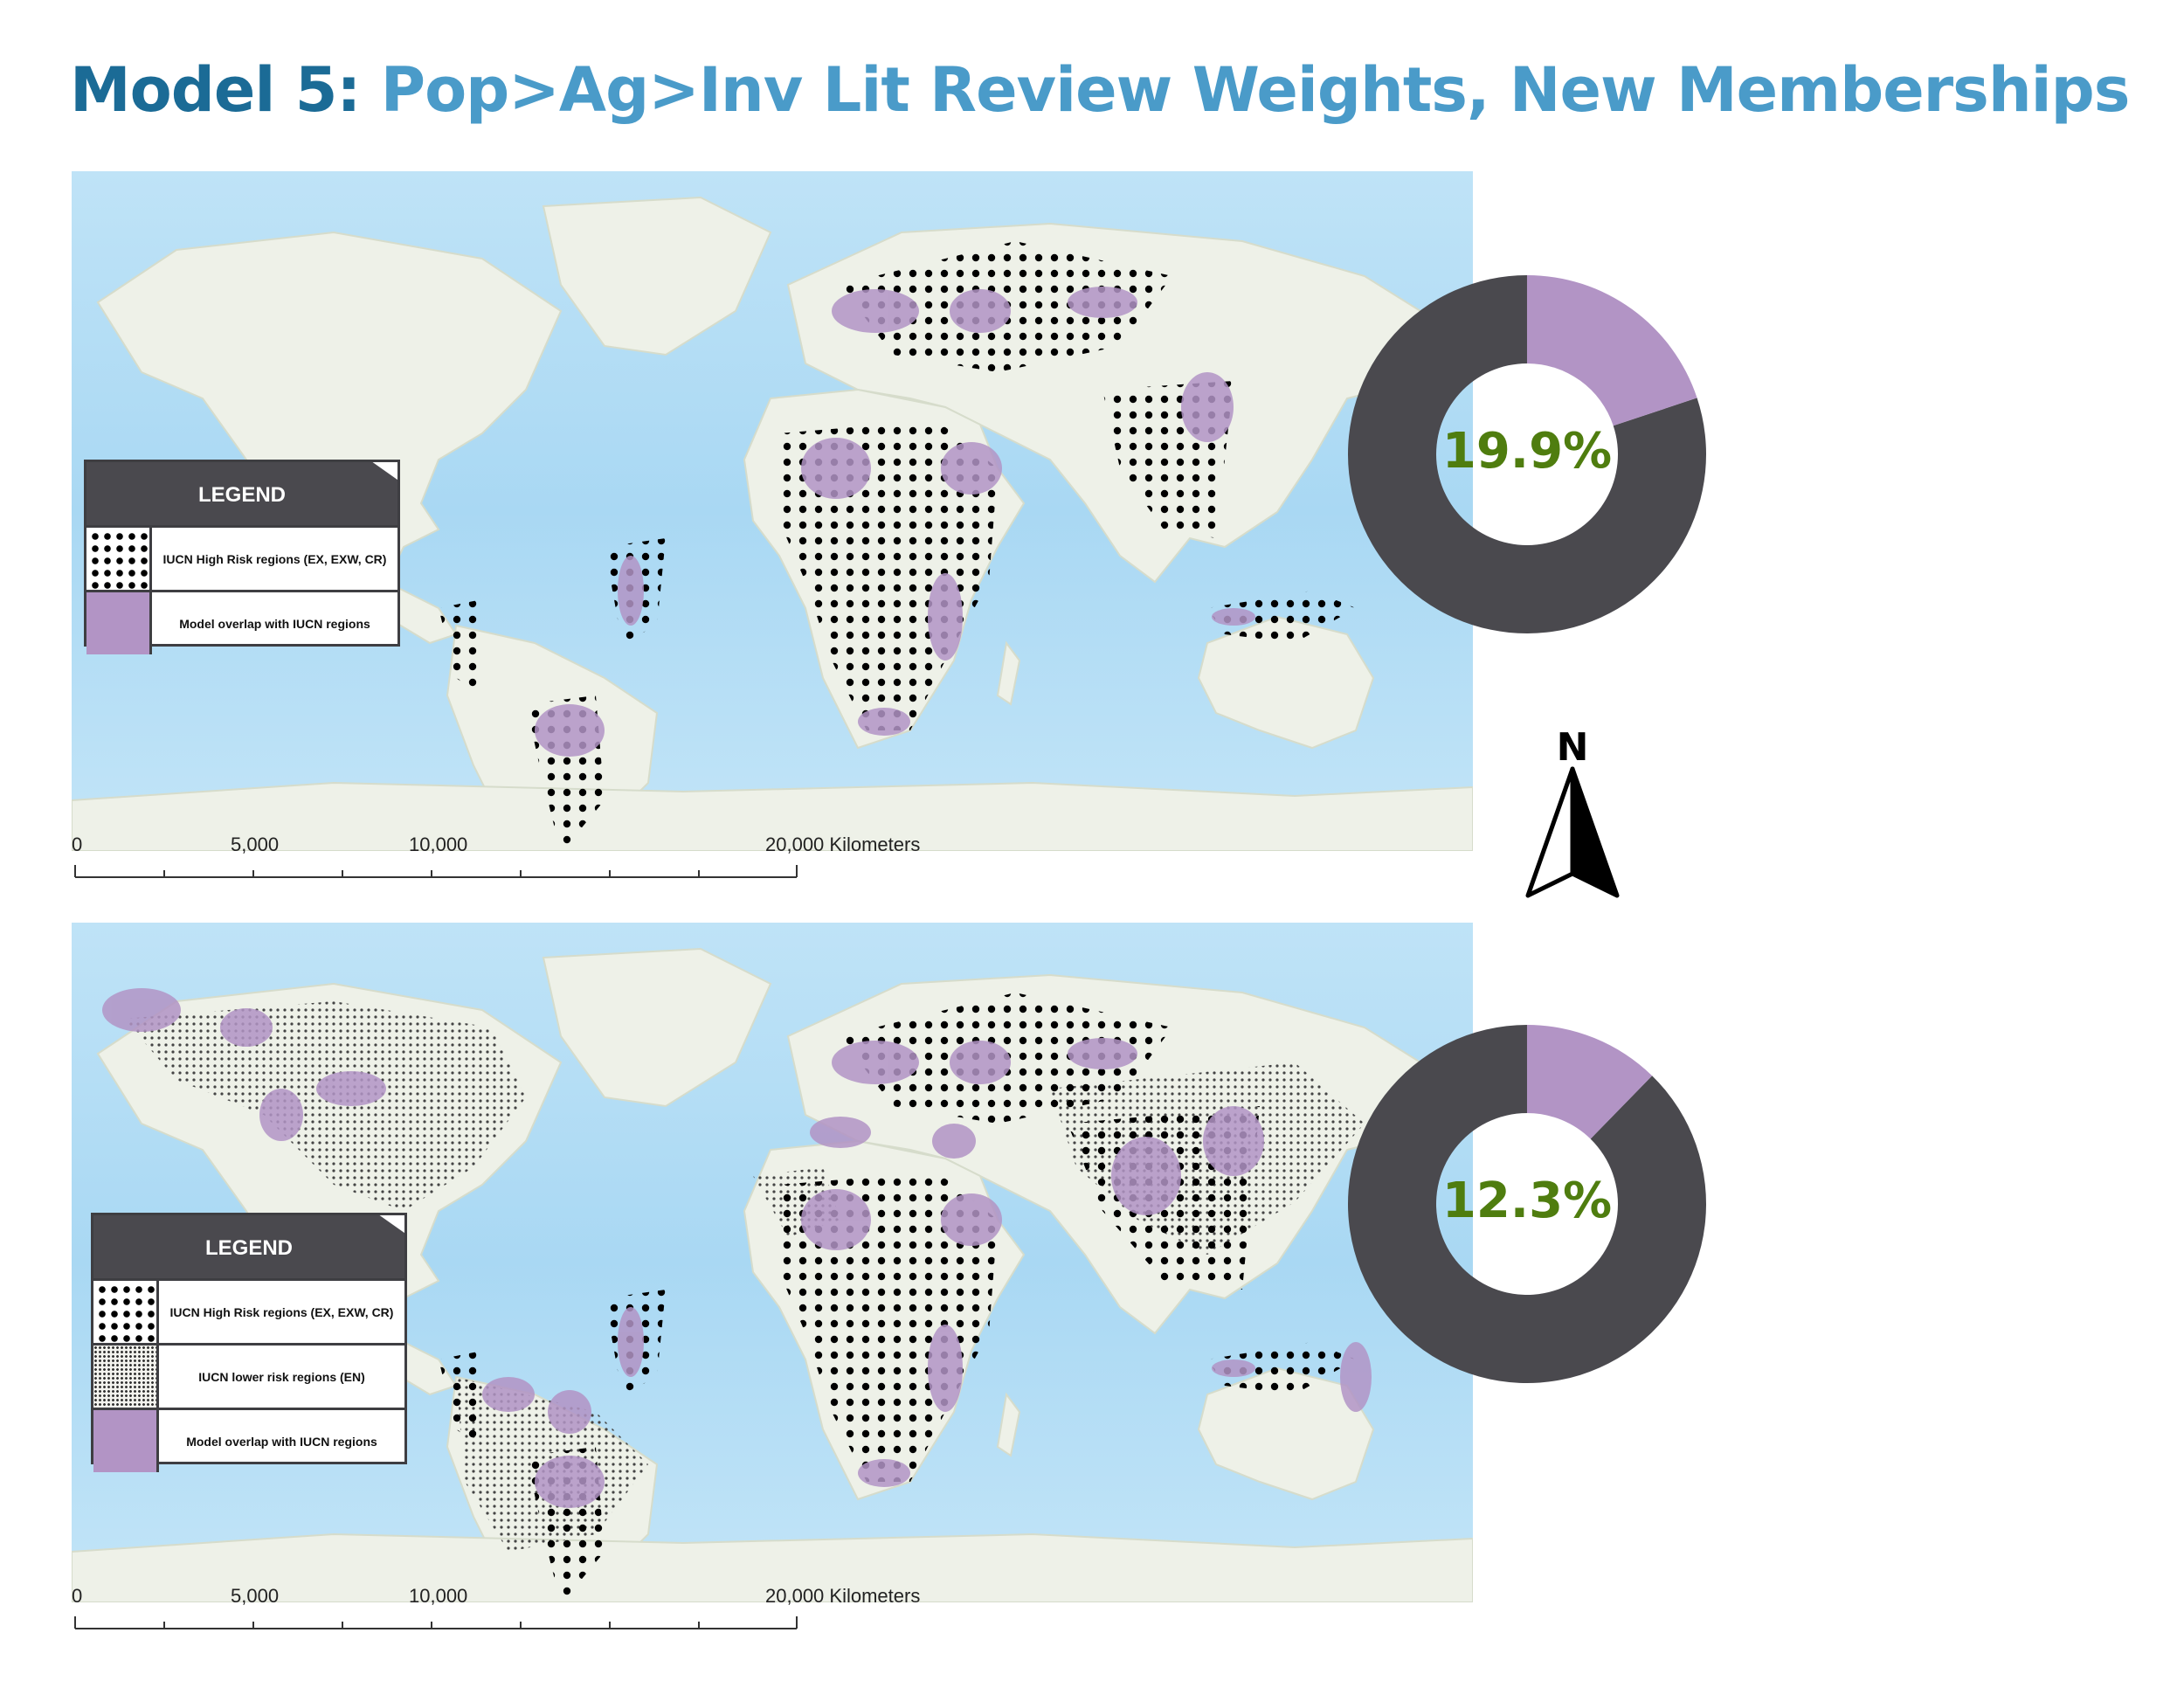  I want to click on bottom-overlap-donut, so click(1527, 1204).